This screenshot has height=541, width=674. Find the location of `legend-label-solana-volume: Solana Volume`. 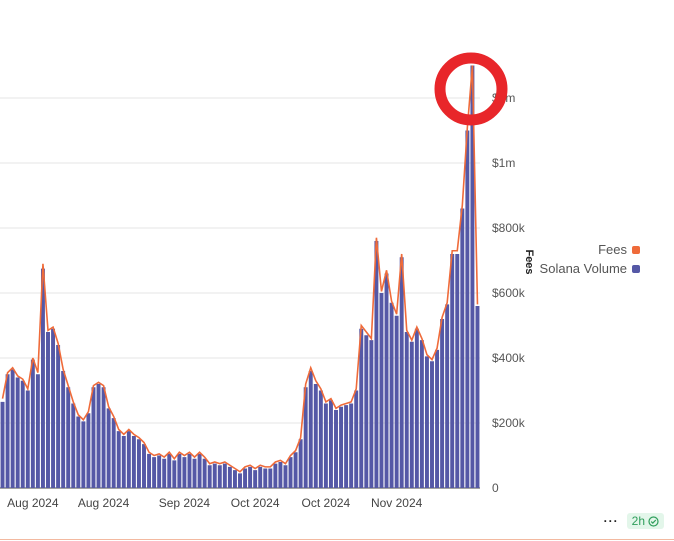

legend-label-solana-volume: Solana Volume is located at coordinates (583, 268).